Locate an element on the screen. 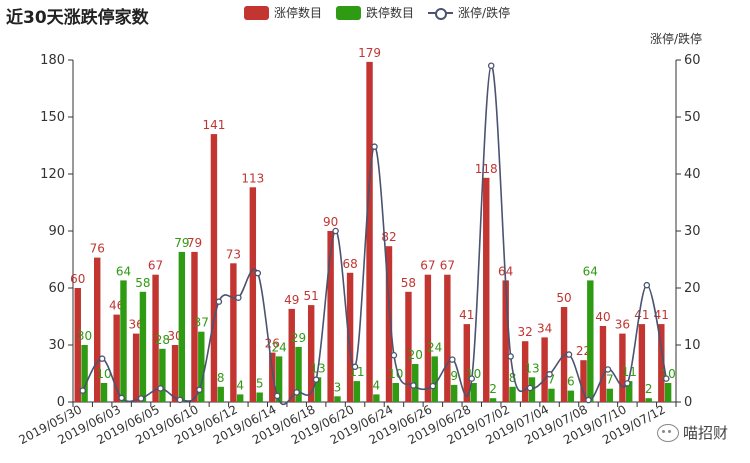 This screenshot has height=463, width=750. right-axis-tick-label: 40 is located at coordinates (692, 174).